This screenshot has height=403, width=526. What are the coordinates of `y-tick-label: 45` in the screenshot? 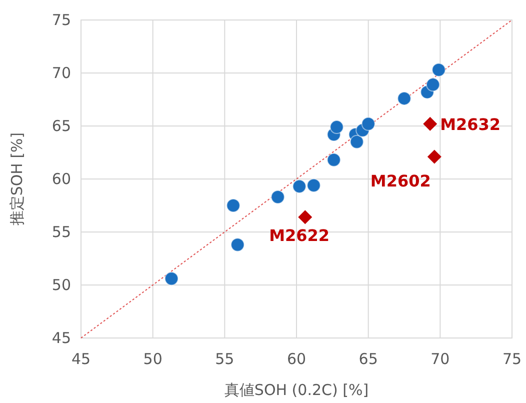 It's located at (61, 338).